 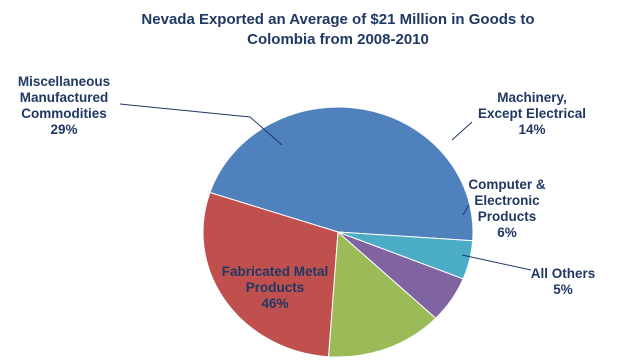 What do you see at coordinates (405, 255) in the screenshot?
I see `slice-all-others` at bounding box center [405, 255].